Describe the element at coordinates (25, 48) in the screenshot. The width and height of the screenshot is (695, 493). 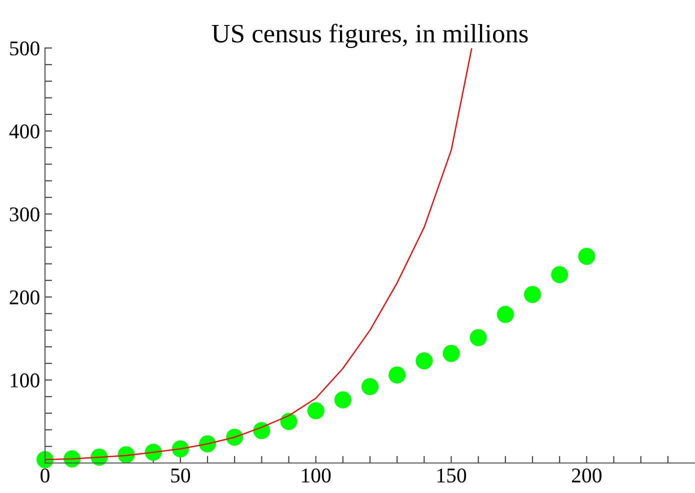
I see `y-tick-label: 500` at that location.